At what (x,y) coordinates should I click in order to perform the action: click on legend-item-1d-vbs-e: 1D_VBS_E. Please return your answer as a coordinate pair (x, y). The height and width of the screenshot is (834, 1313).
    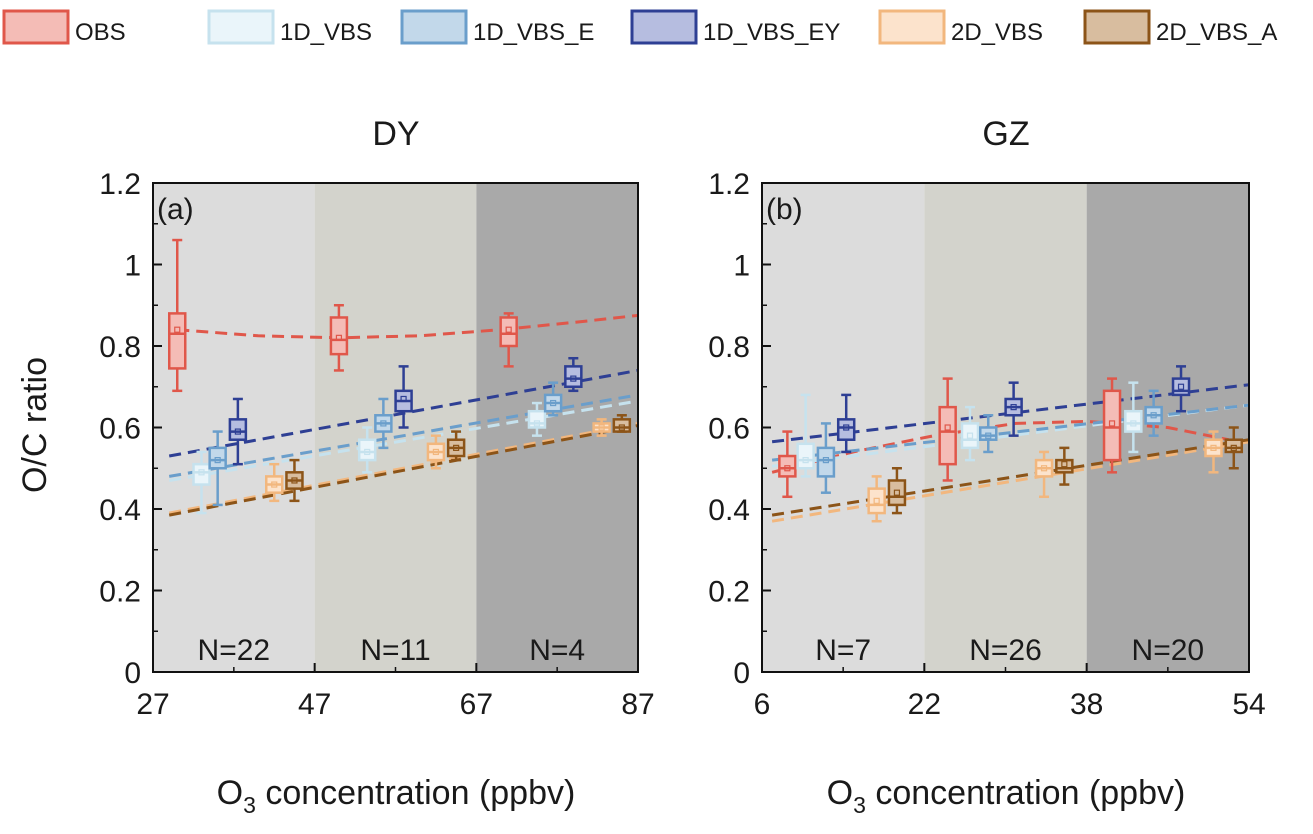
    Looking at the image, I should click on (497, 27).